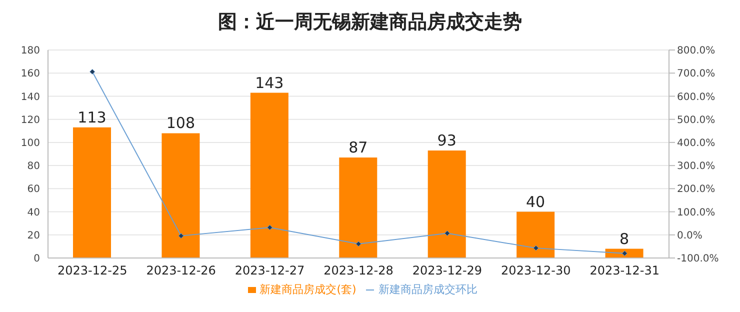  What do you see at coordinates (696, 166) in the screenshot?
I see `y2-tick-label: 300.0%` at bounding box center [696, 166].